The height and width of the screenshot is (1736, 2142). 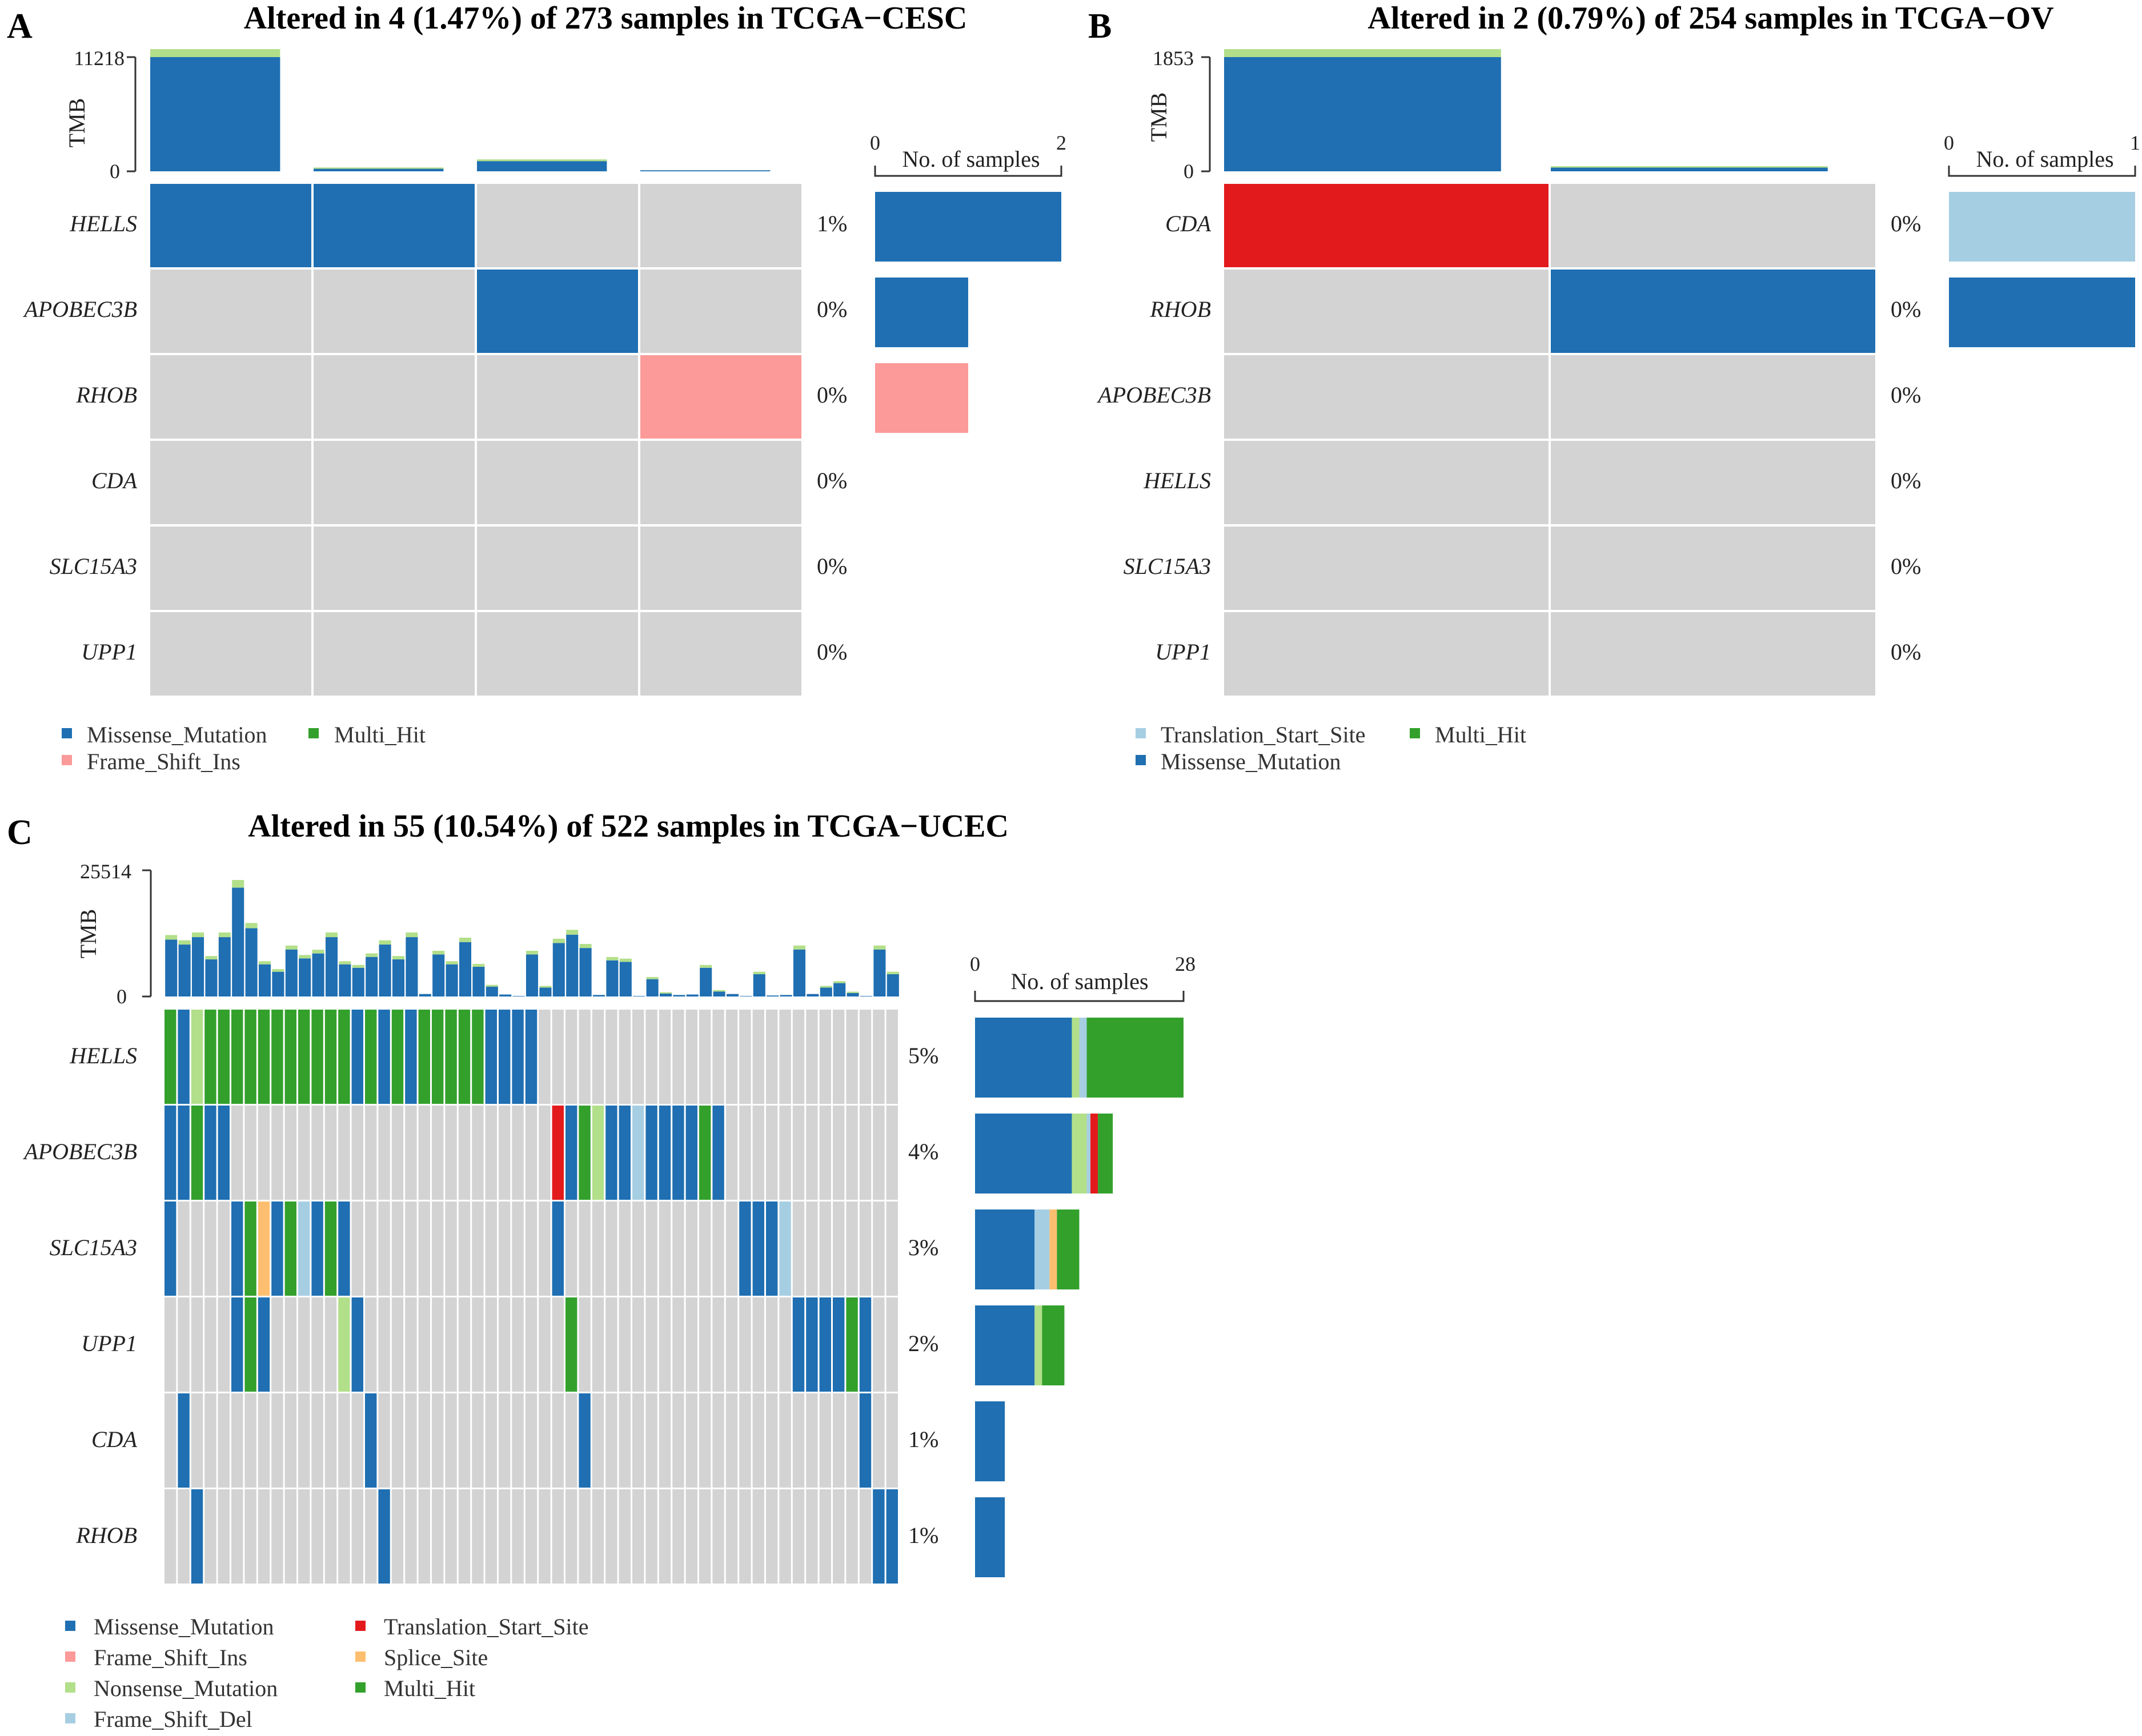 What do you see at coordinates (1079, 981) in the screenshot?
I see `panel-c-count-axis-label: No. of samples` at bounding box center [1079, 981].